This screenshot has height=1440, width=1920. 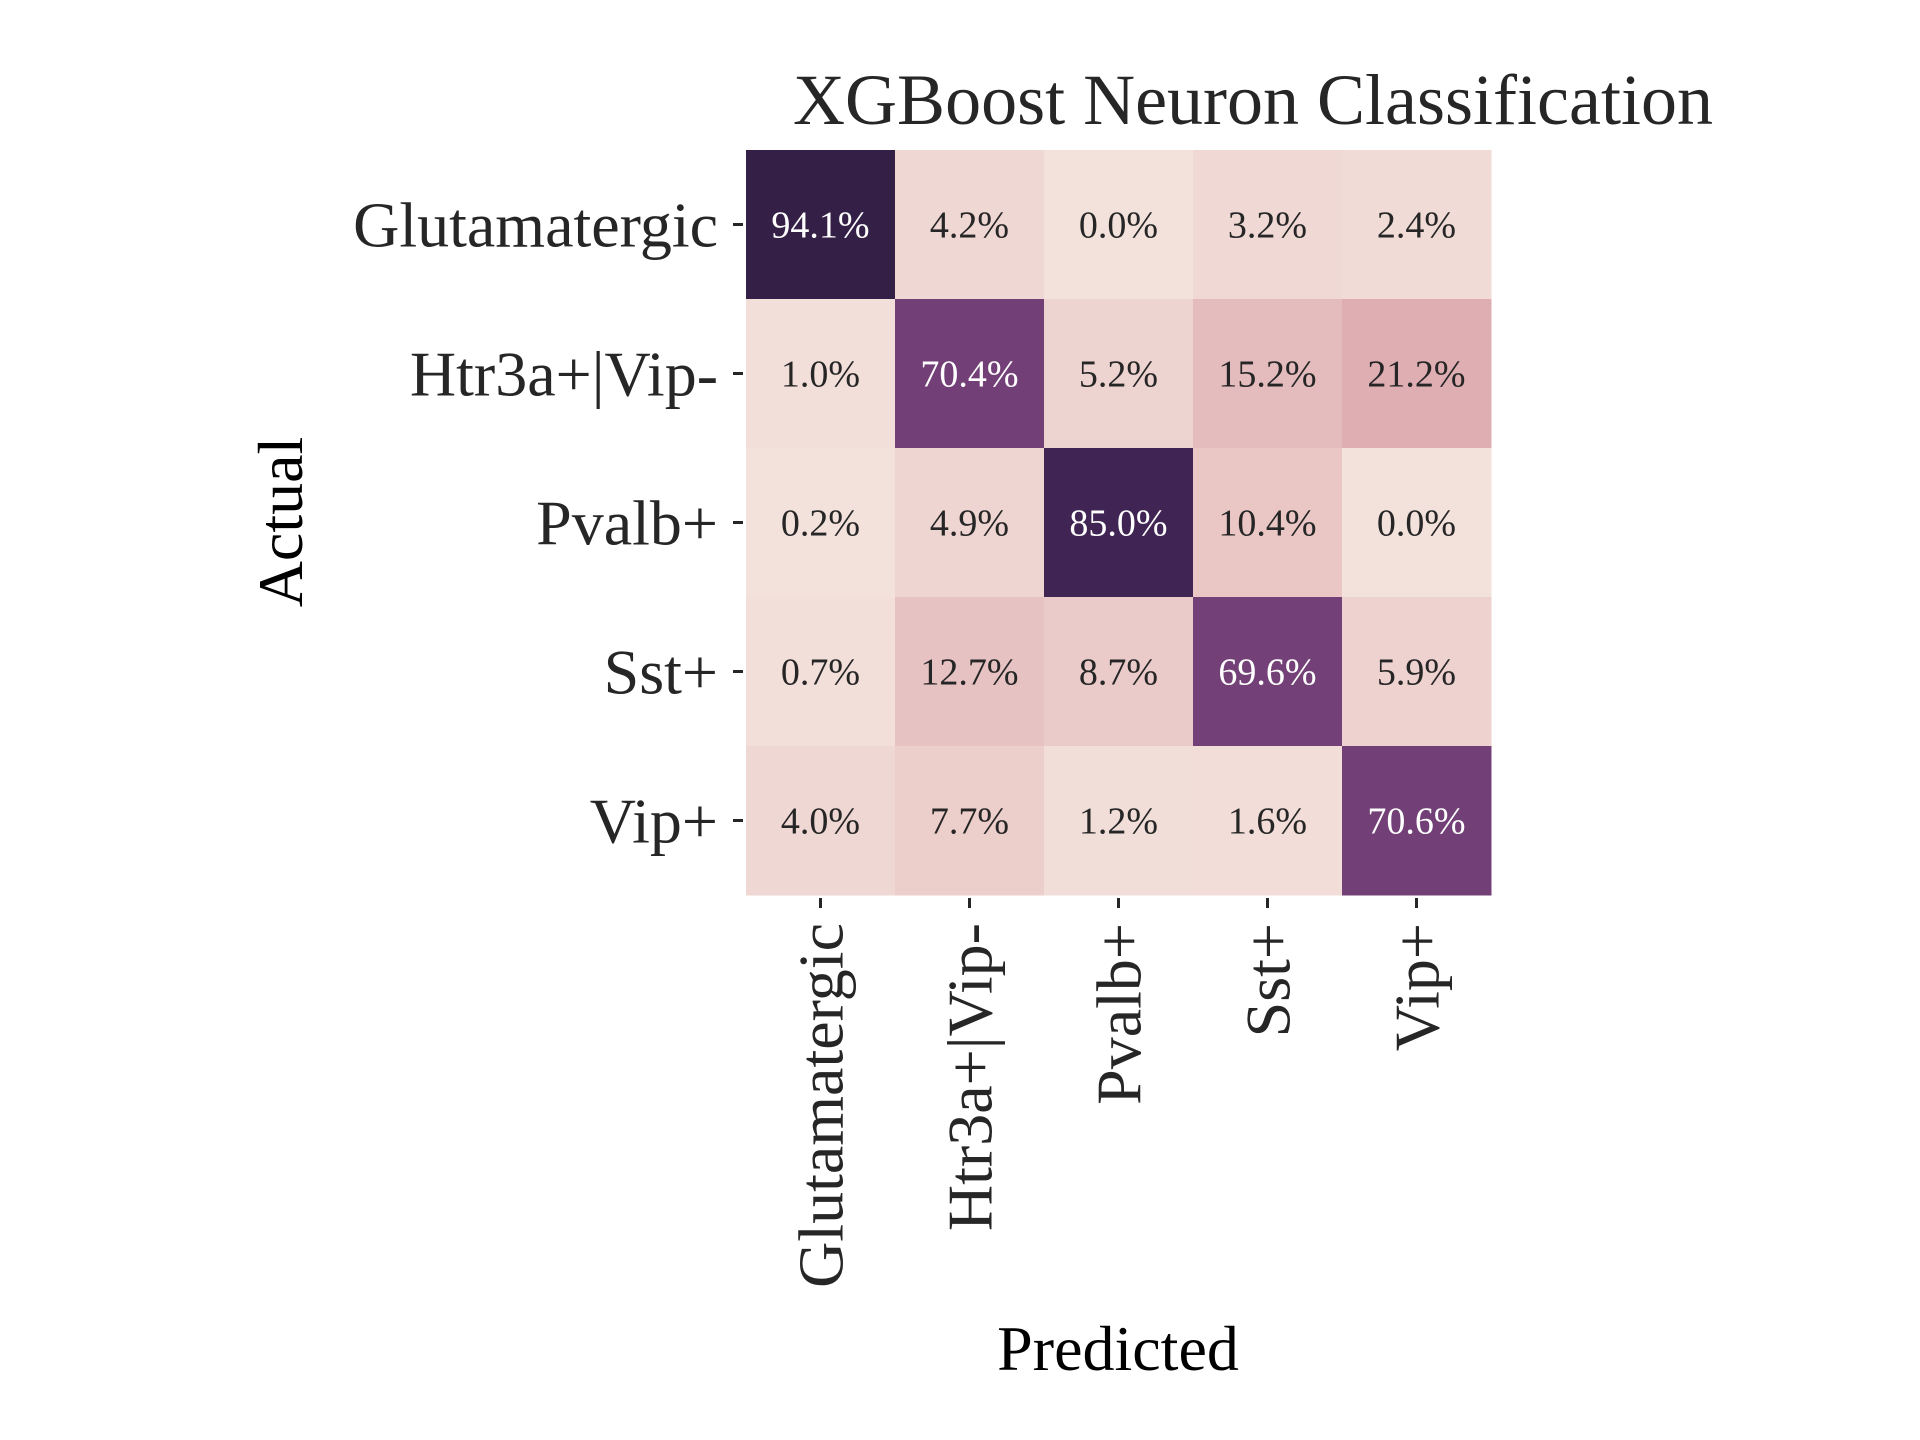 I want to click on cell-value-label: 1.6%, so click(x=1267, y=822).